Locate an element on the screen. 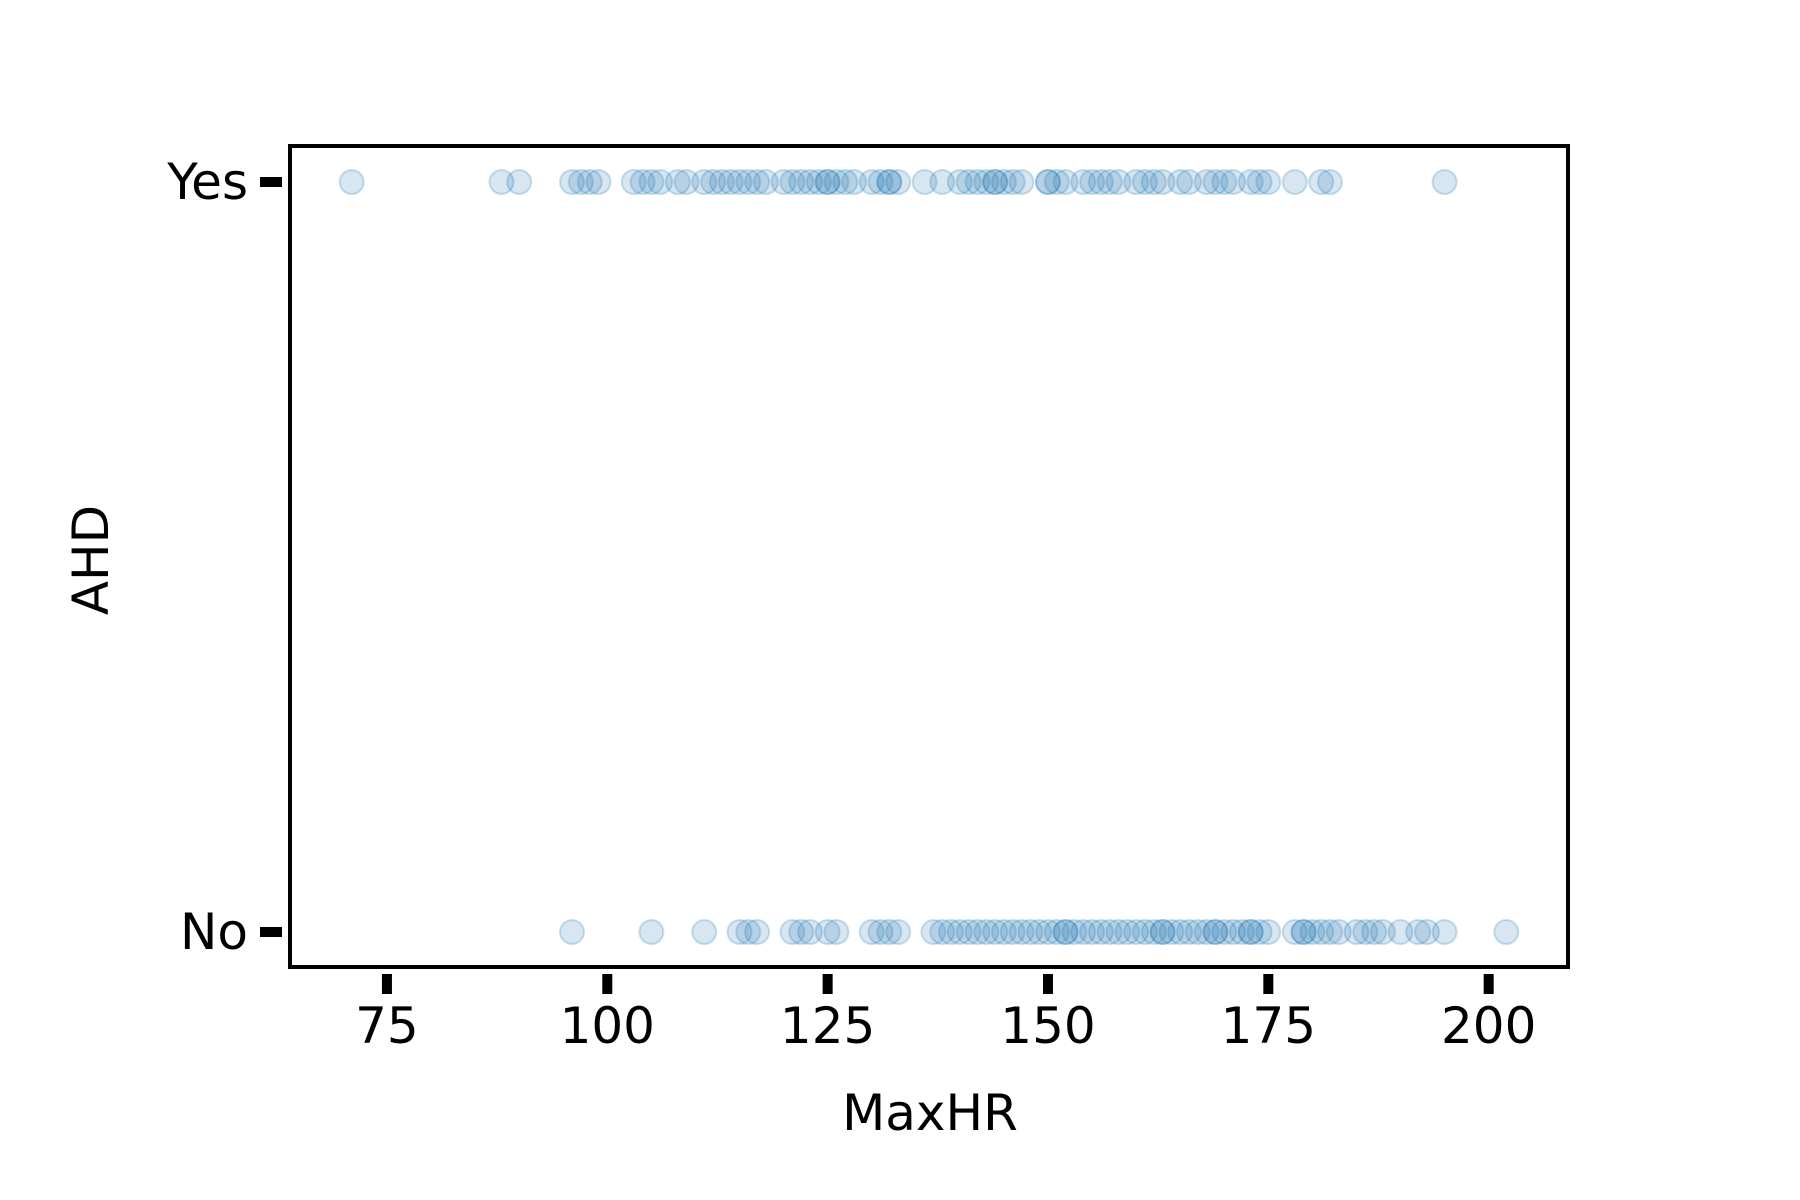 Image resolution: width=1800 pixels, height=1200 pixels. x-axis: 75 100 125 150 175 200 is located at coordinates (945, 1014).